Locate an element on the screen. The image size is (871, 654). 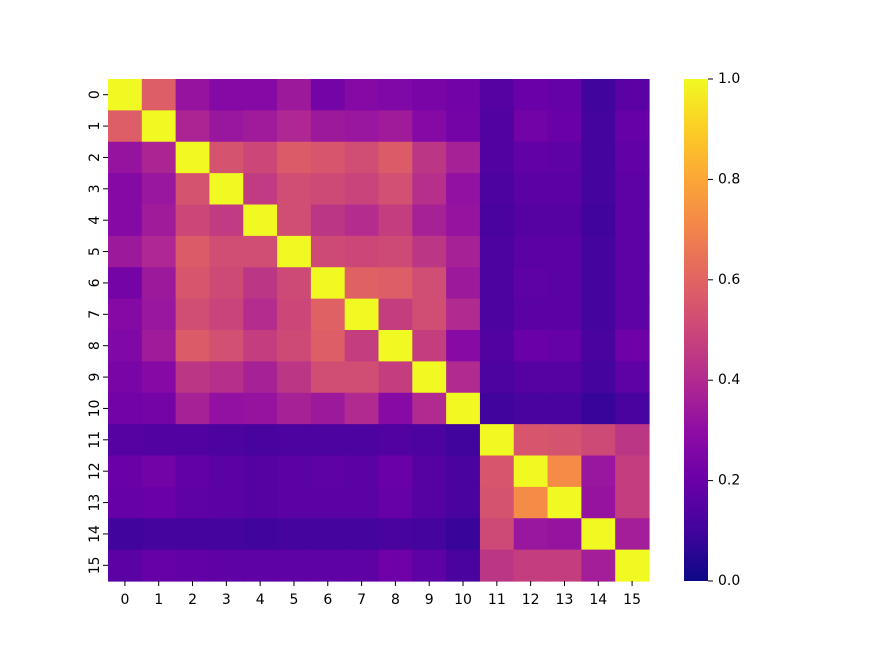
y-tick-label-5: 5 is located at coordinates (95, 251).